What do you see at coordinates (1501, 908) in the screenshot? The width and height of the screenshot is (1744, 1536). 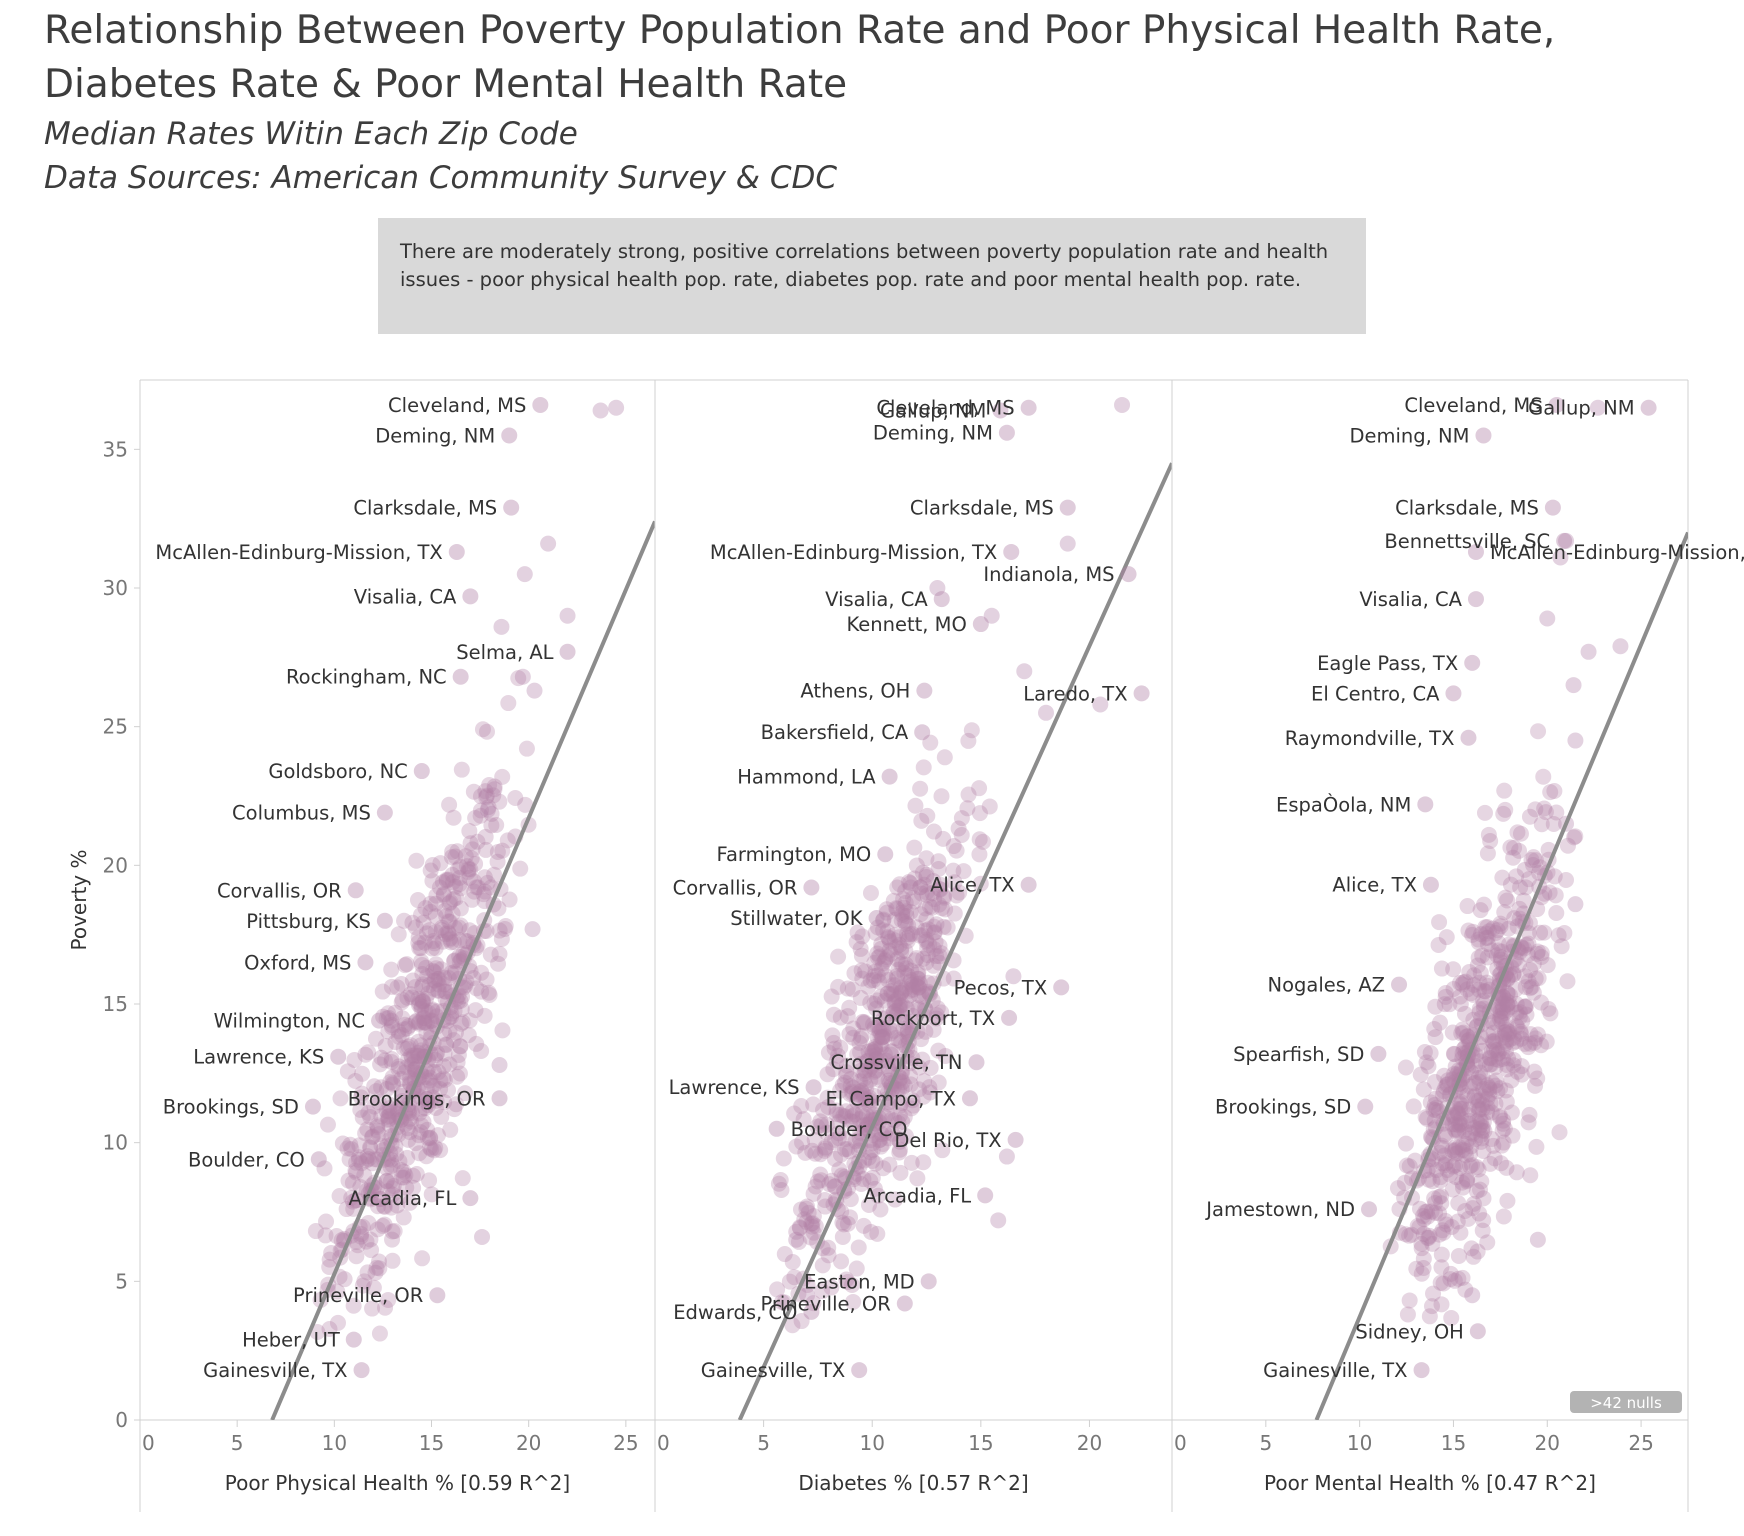 I see `points-layer` at bounding box center [1501, 908].